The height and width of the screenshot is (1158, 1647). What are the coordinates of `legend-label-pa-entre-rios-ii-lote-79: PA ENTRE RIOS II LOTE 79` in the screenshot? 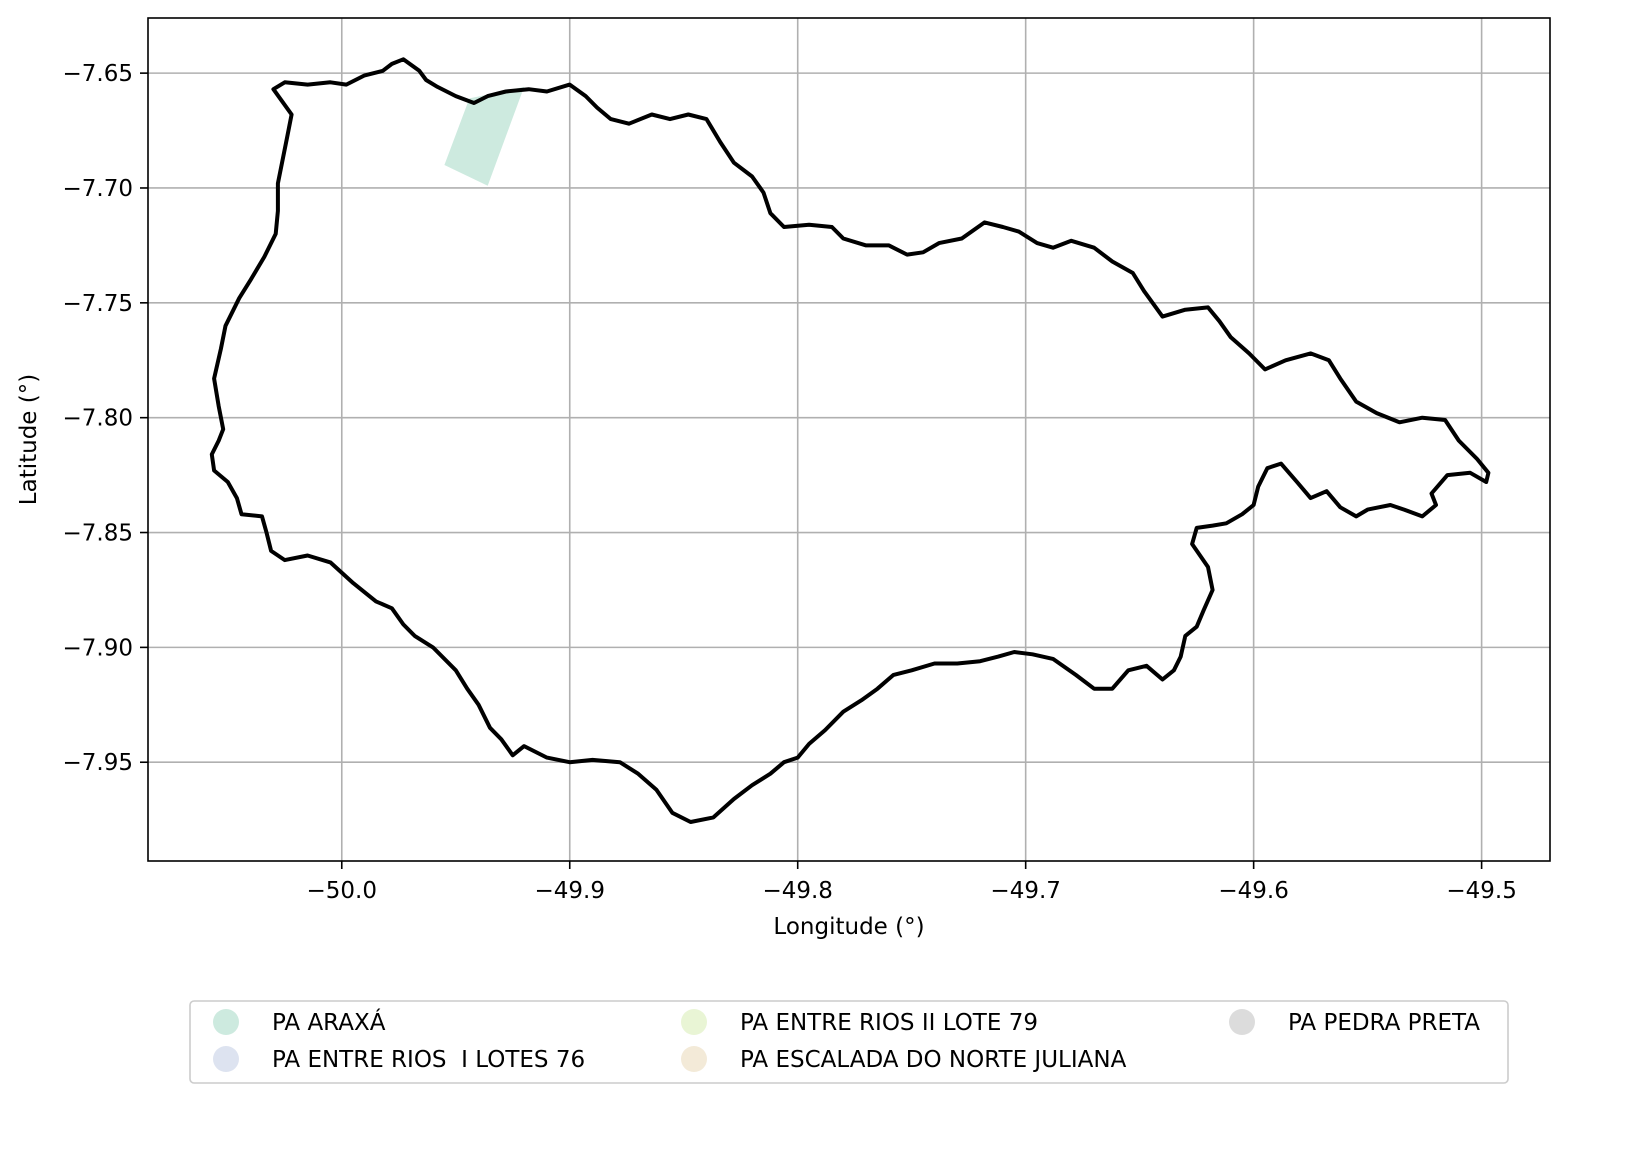 It's located at (889, 1023).